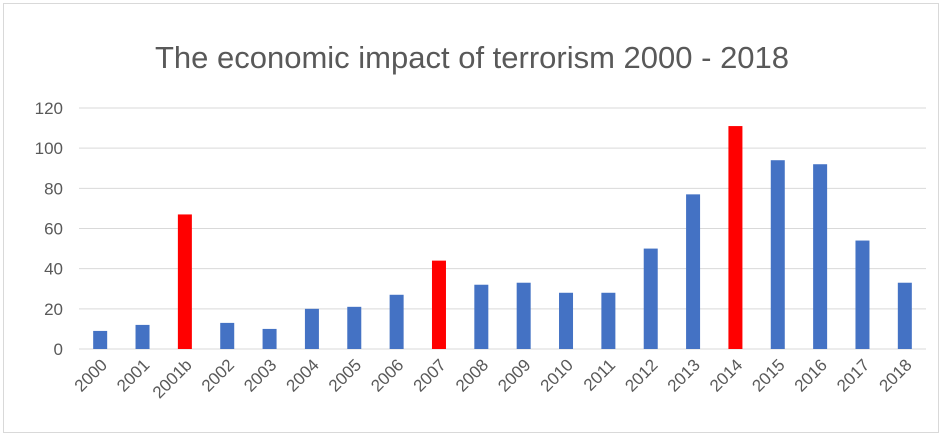 Image resolution: width=945 pixels, height=438 pixels. Describe the element at coordinates (260, 375) in the screenshot. I see `x-tick-label: 2003` at that location.